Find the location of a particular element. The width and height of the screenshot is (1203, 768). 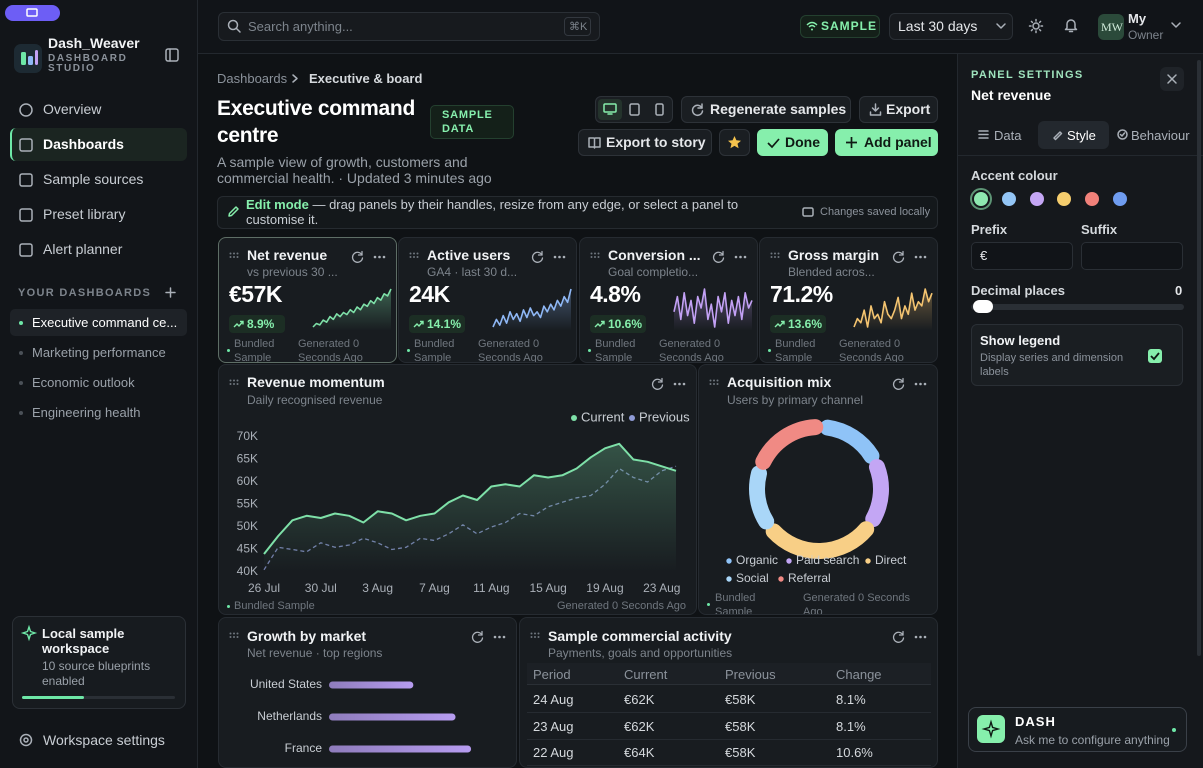

wifi-icon is located at coordinates (812, 26).